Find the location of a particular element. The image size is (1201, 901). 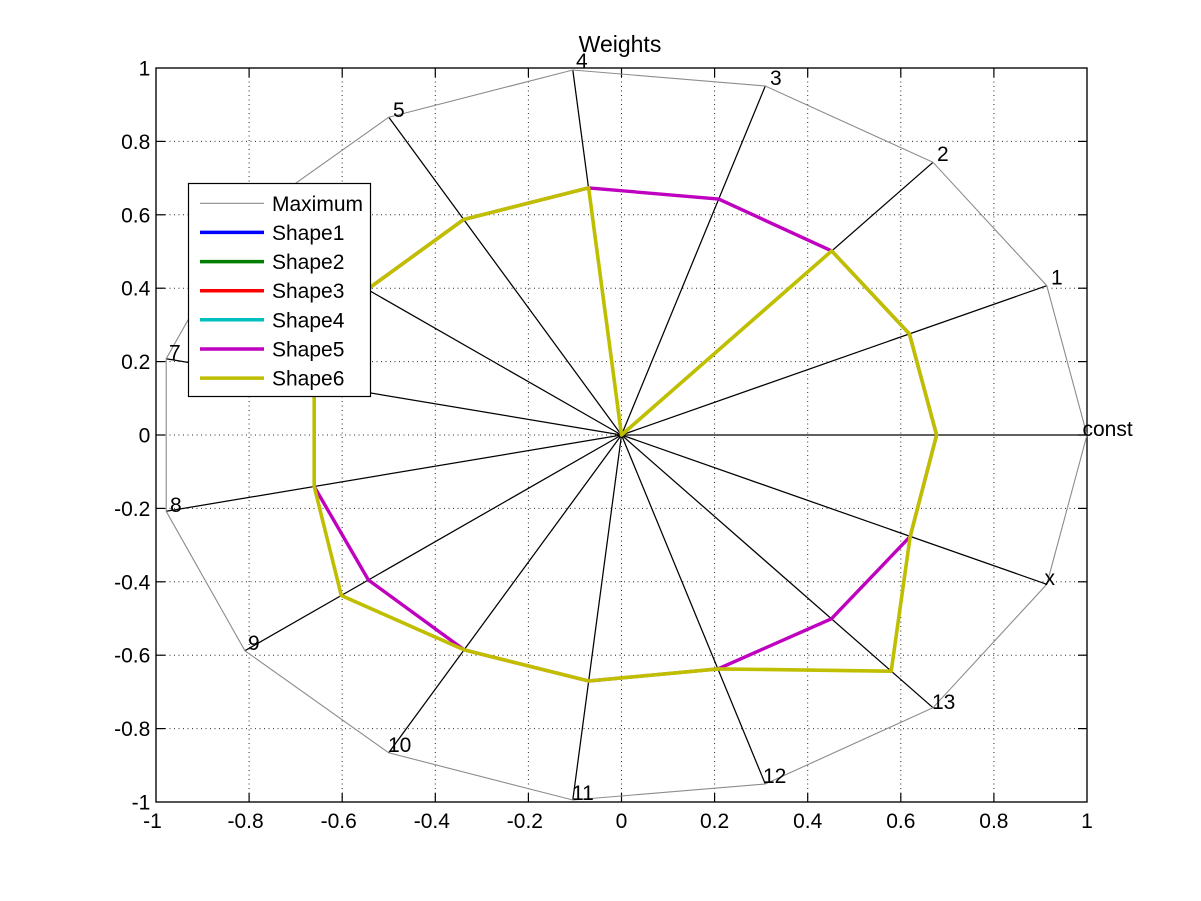

svg-text: const is located at coordinates (1108, 429).